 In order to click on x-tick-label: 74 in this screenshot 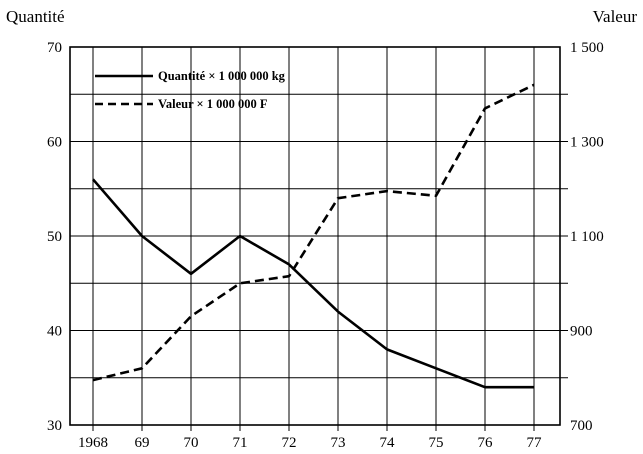, I will do `click(388, 442)`.